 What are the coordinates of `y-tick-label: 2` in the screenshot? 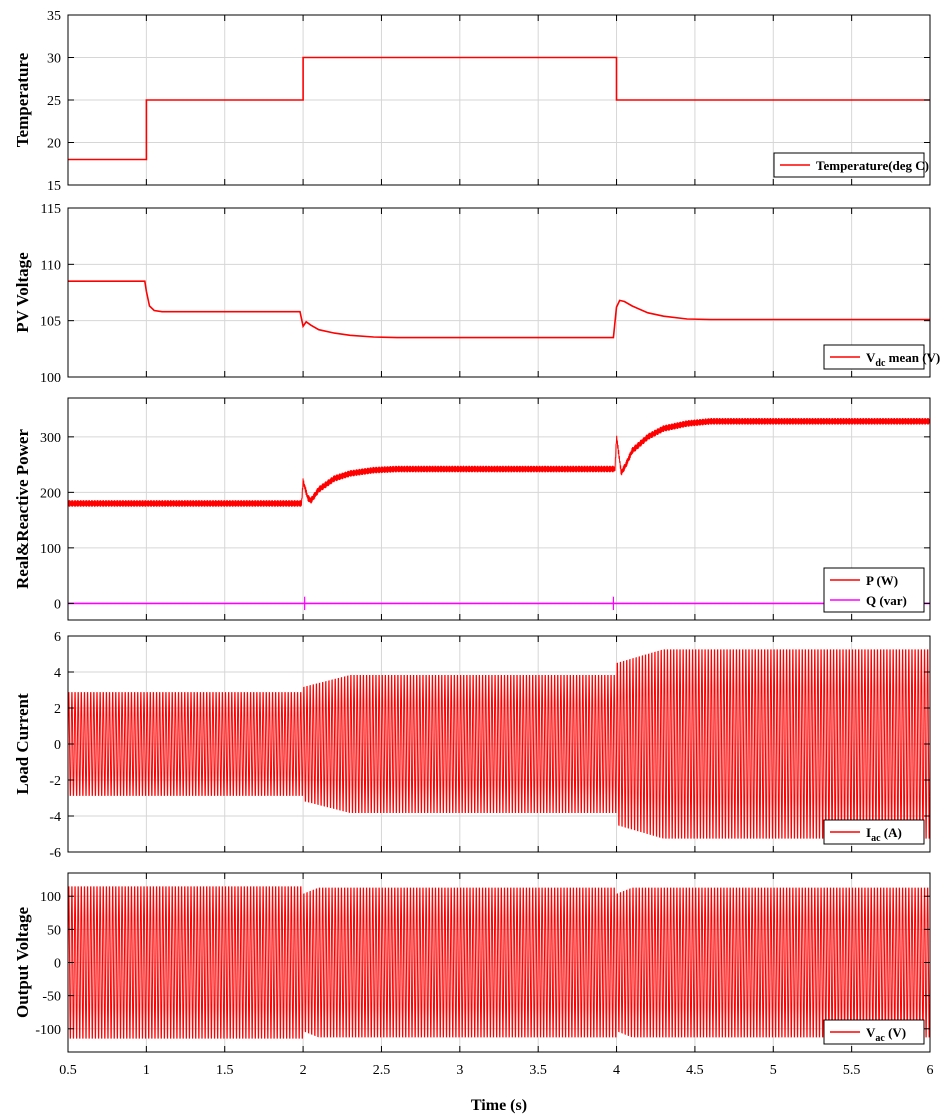 It's located at (57, 709).